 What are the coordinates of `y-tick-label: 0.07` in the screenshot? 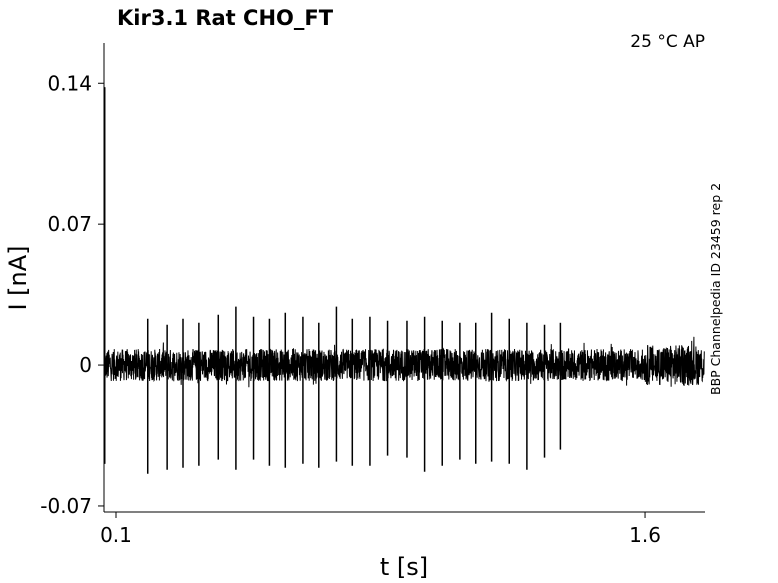 It's located at (69, 224).